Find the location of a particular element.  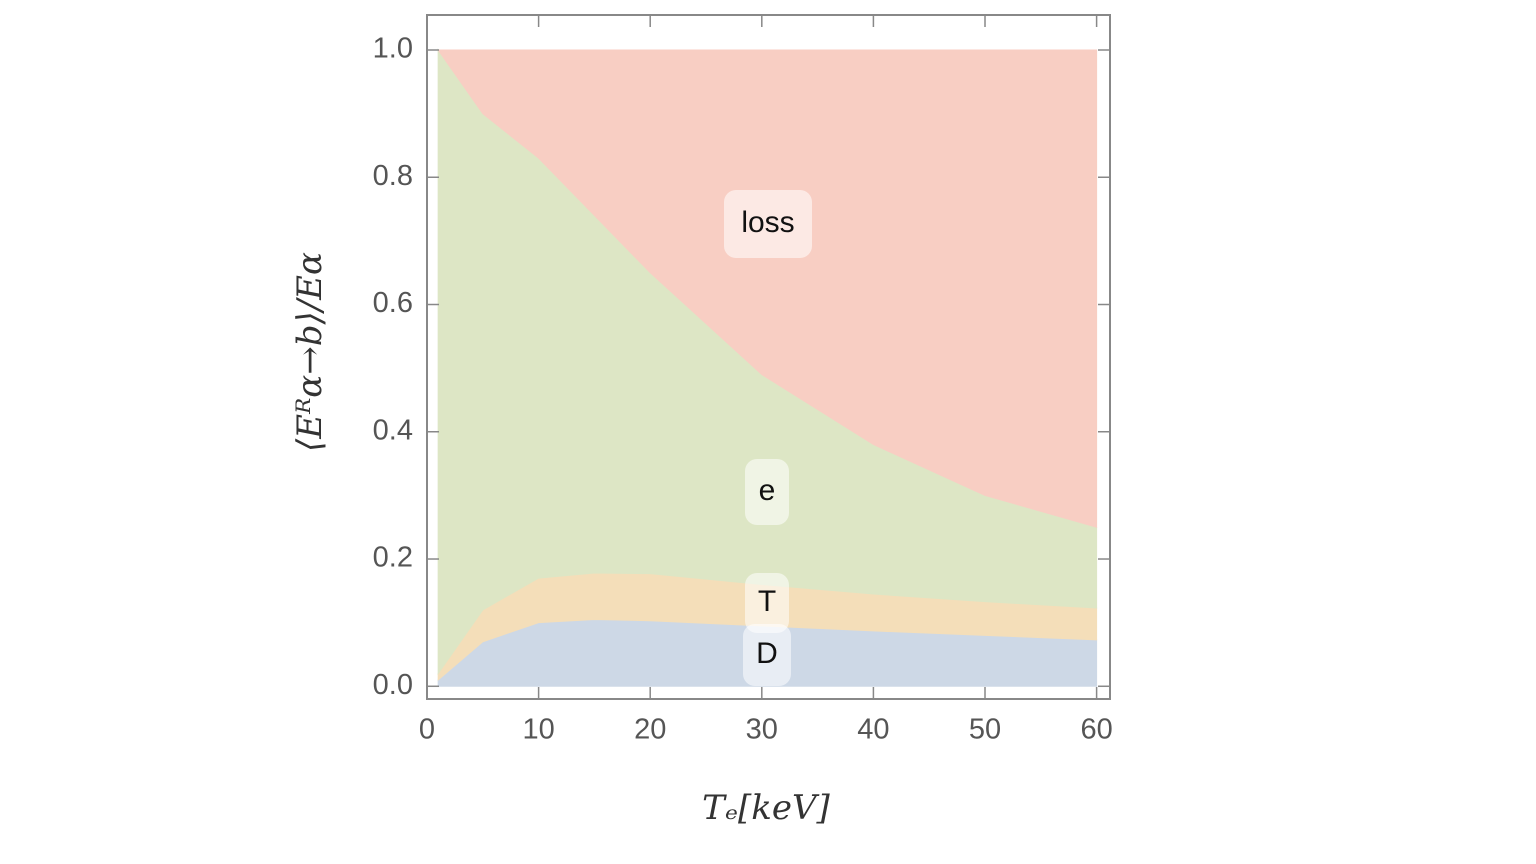

series-label: loss is located at coordinates (767, 222).